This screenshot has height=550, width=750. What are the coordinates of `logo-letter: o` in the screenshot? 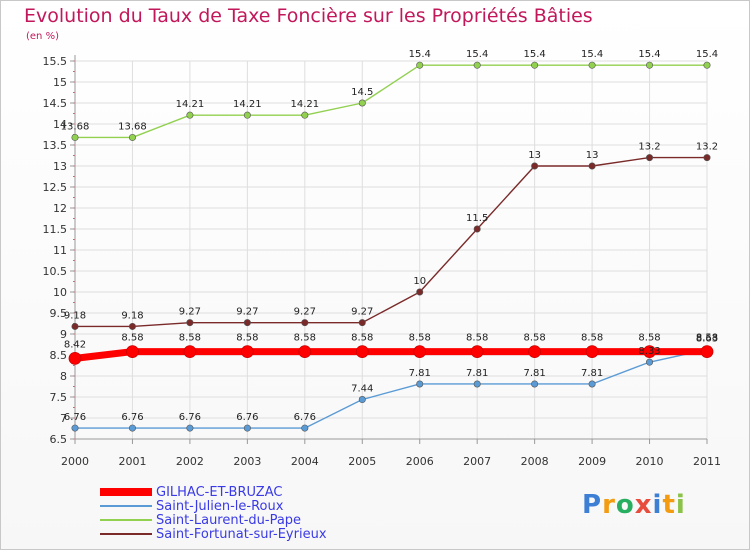 It's located at (625, 505).